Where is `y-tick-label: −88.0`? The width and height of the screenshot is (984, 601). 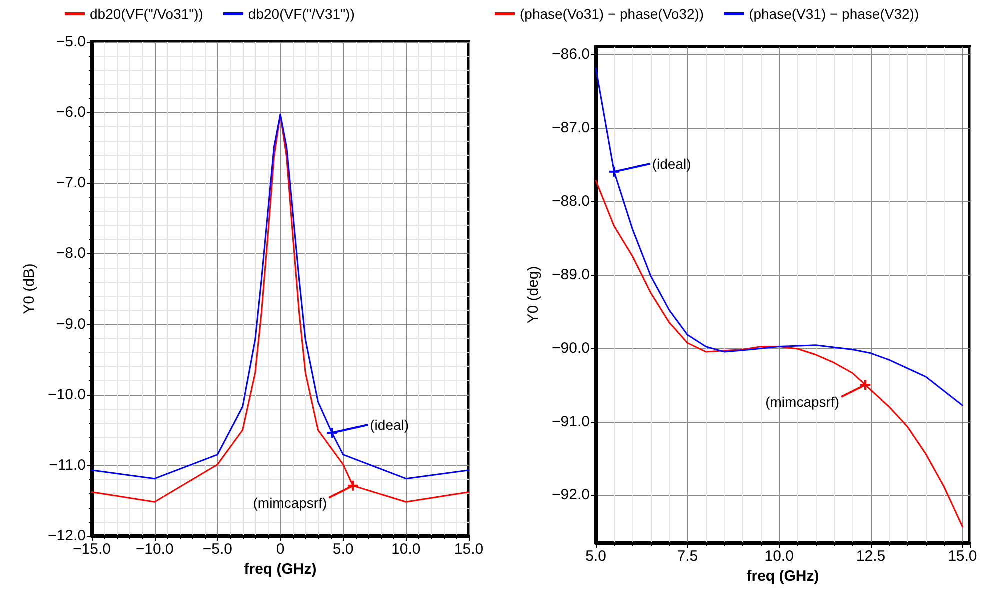
y-tick-label: −88.0 is located at coordinates (571, 201).